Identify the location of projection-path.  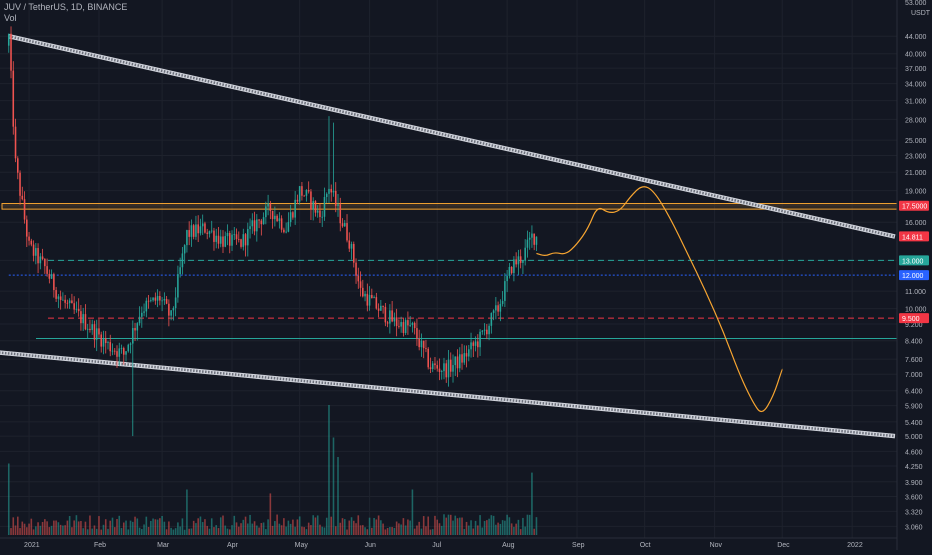
(659, 299).